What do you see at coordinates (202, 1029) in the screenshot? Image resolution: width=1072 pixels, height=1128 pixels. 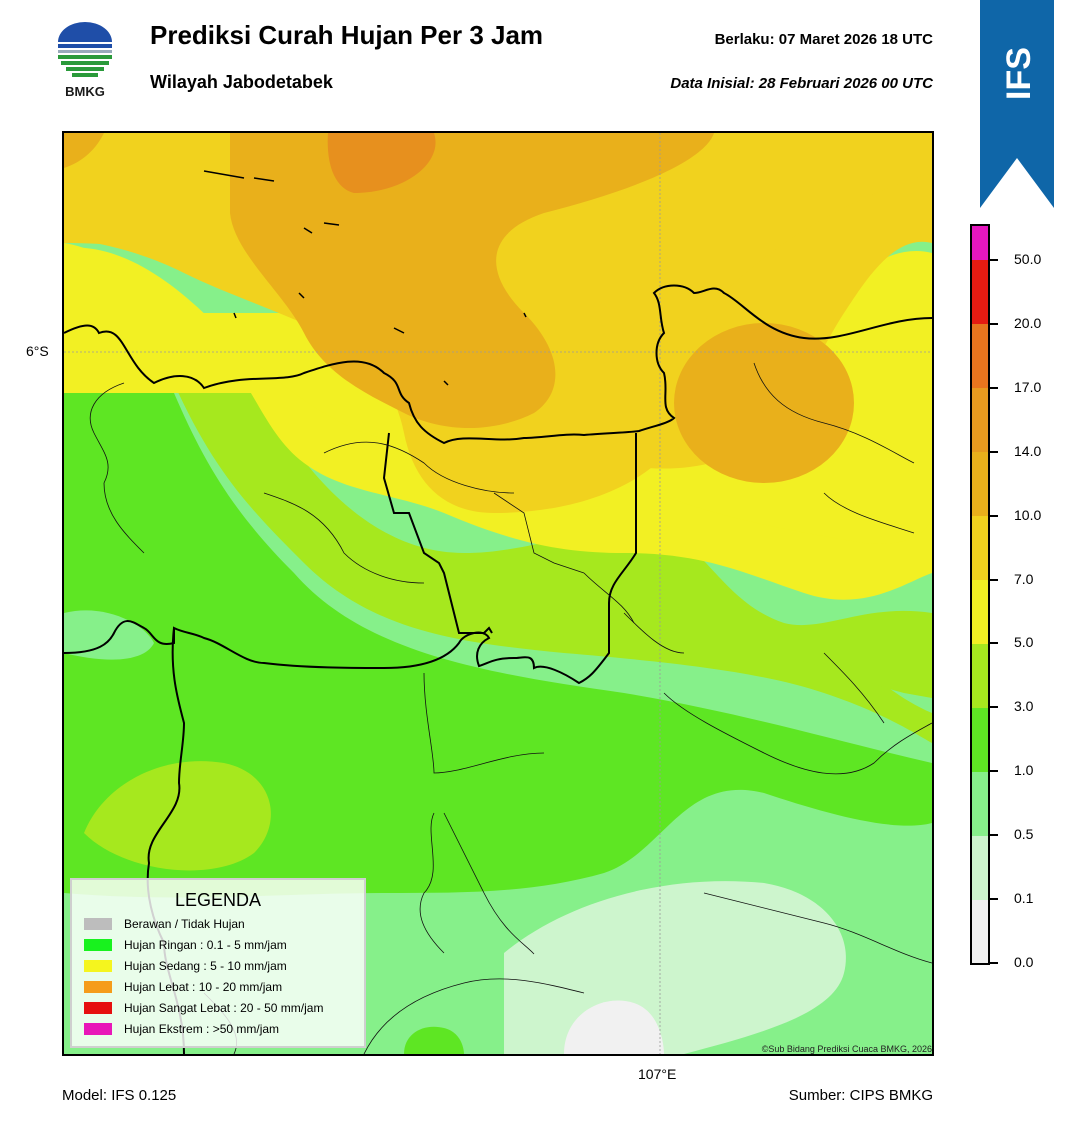 I see `legend-label: Hujan Ekstrem : >50 mm/jam` at bounding box center [202, 1029].